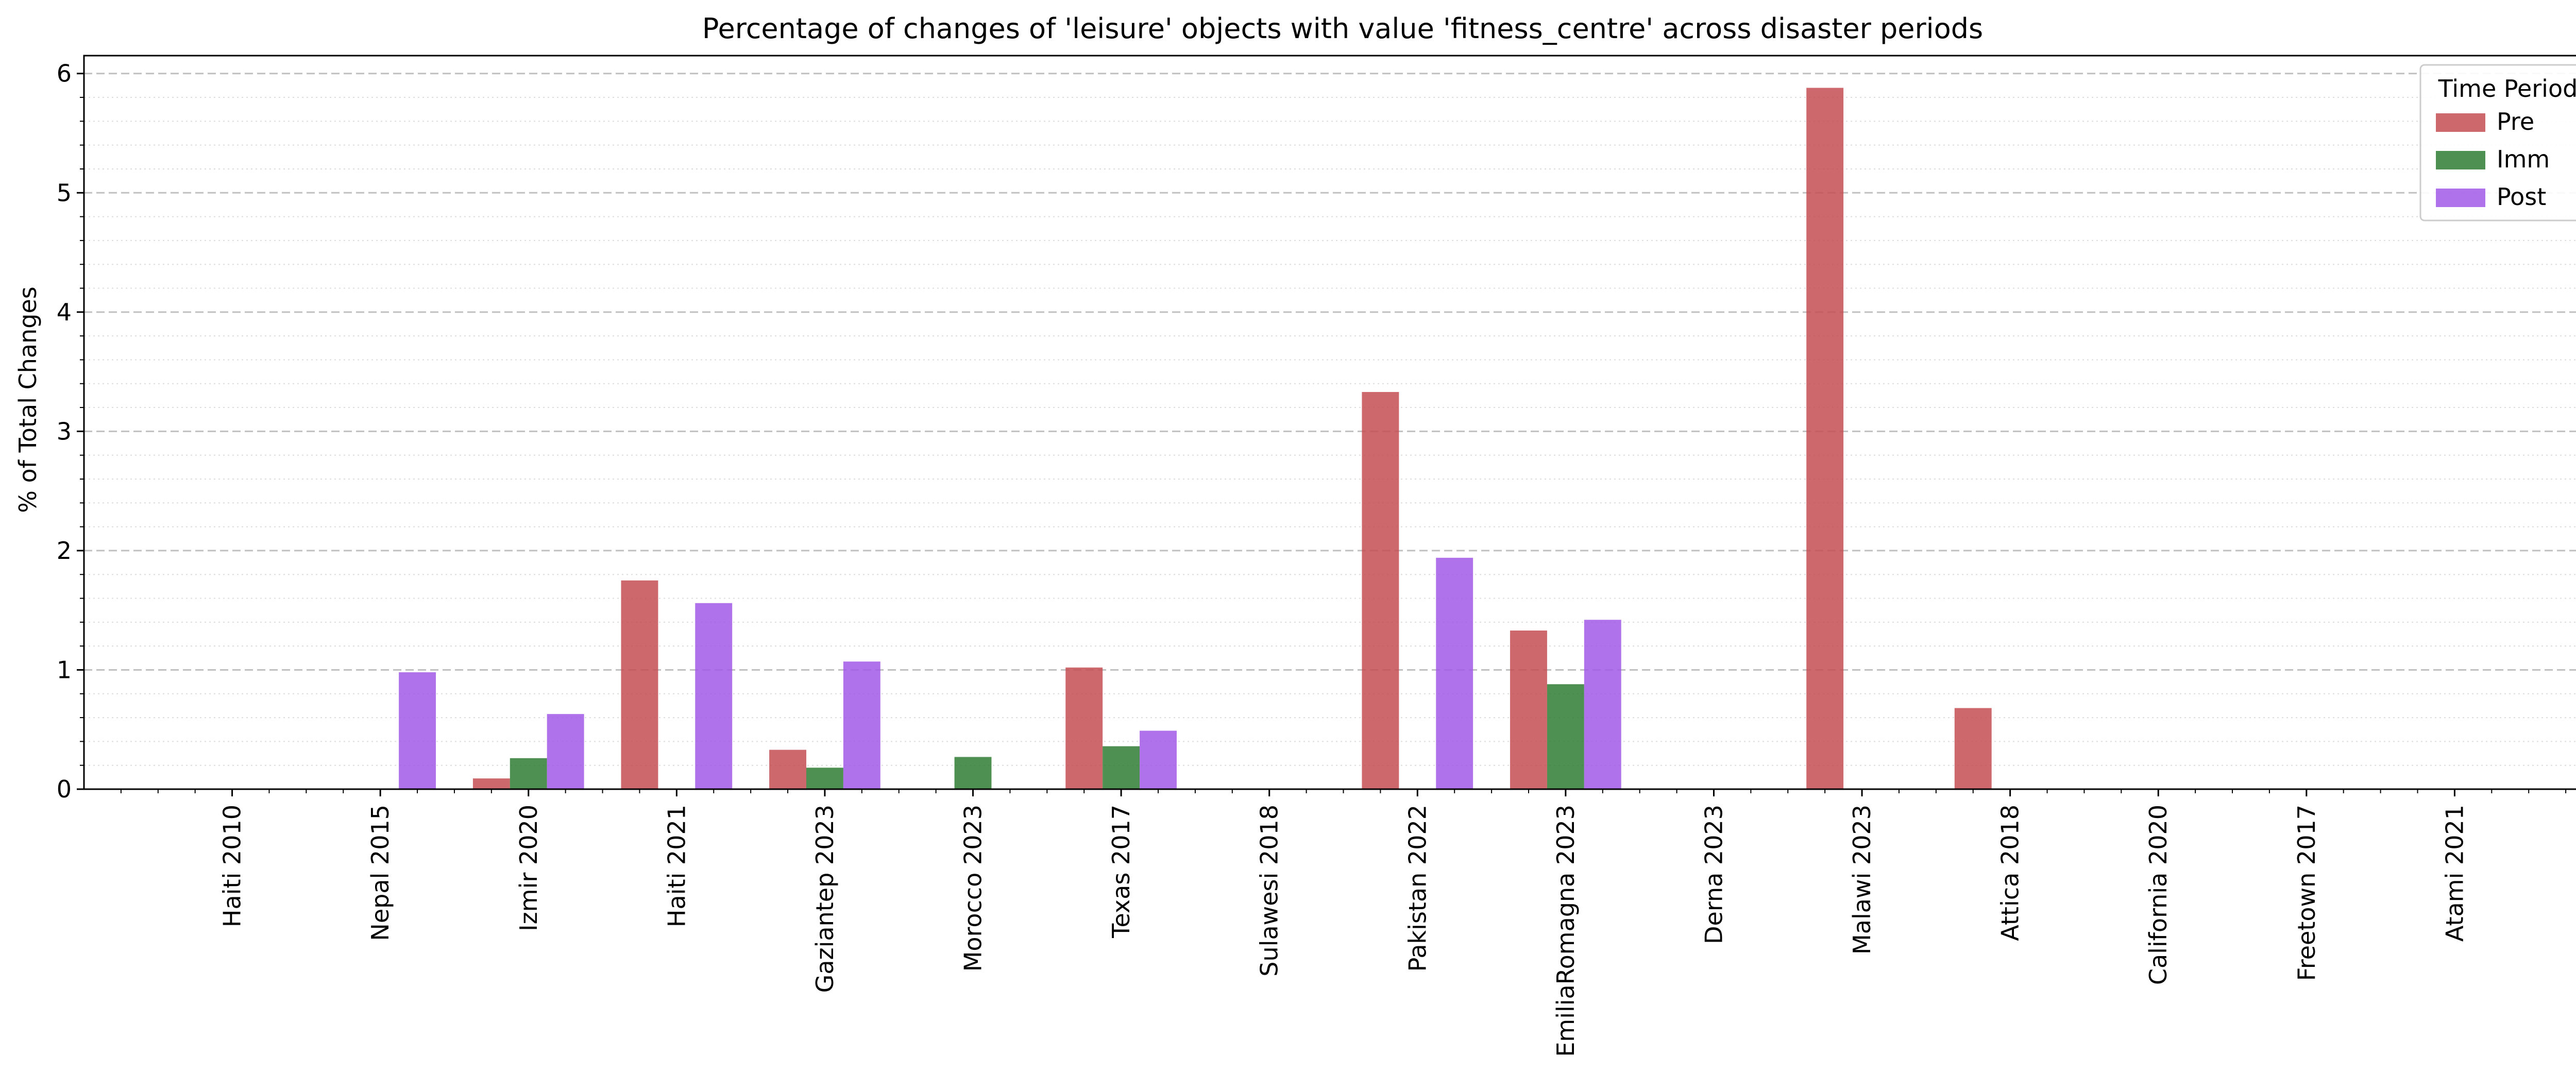 Image resolution: width=2576 pixels, height=1090 pixels. I want to click on x-tick-label: Freetown 2017, so click(2306, 893).